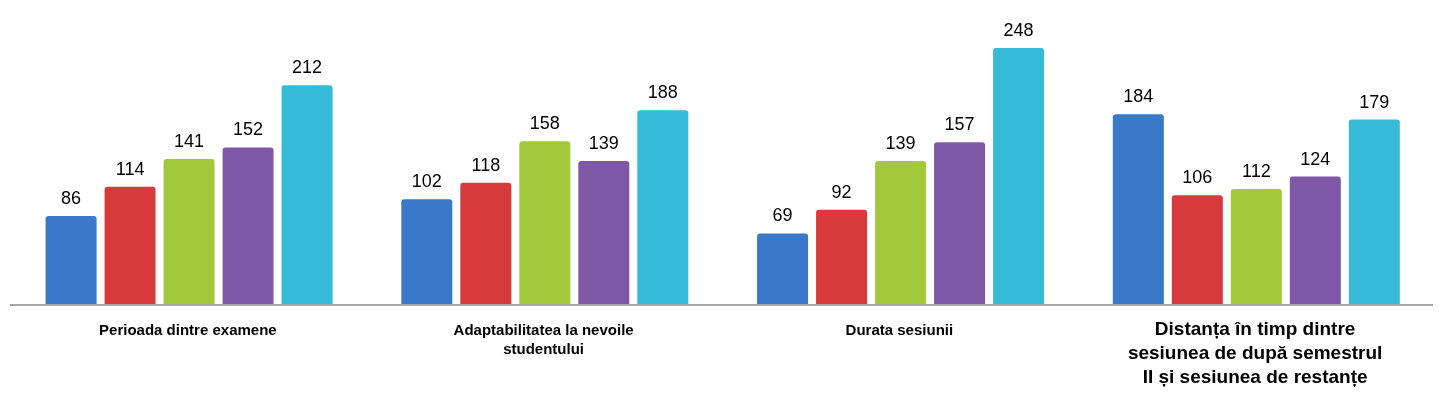 The width and height of the screenshot is (1440, 413). Describe the element at coordinates (1197, 177) in the screenshot. I see `data-label: 106` at that location.